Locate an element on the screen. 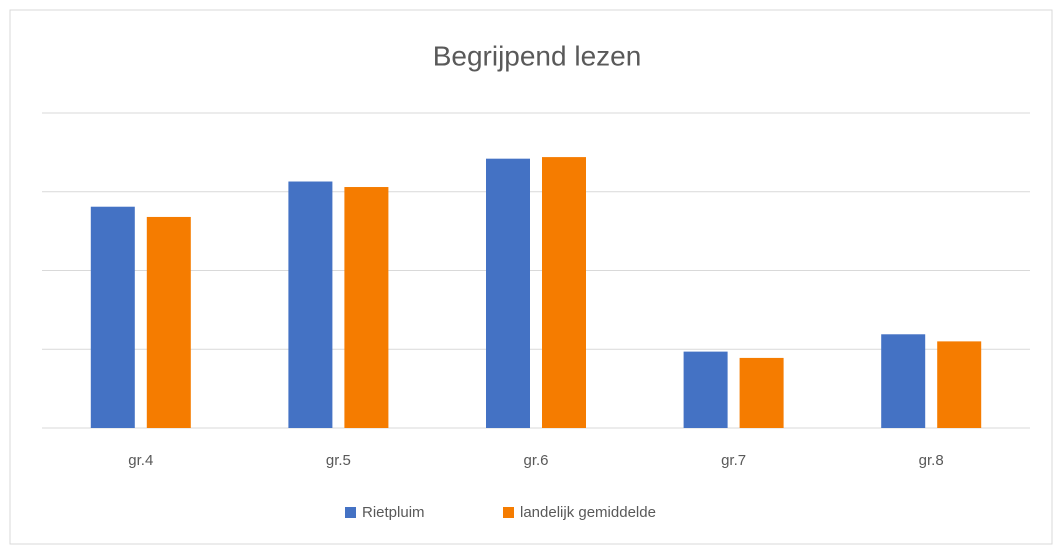  chart-title: Begrijpend lezen is located at coordinates (537, 55).